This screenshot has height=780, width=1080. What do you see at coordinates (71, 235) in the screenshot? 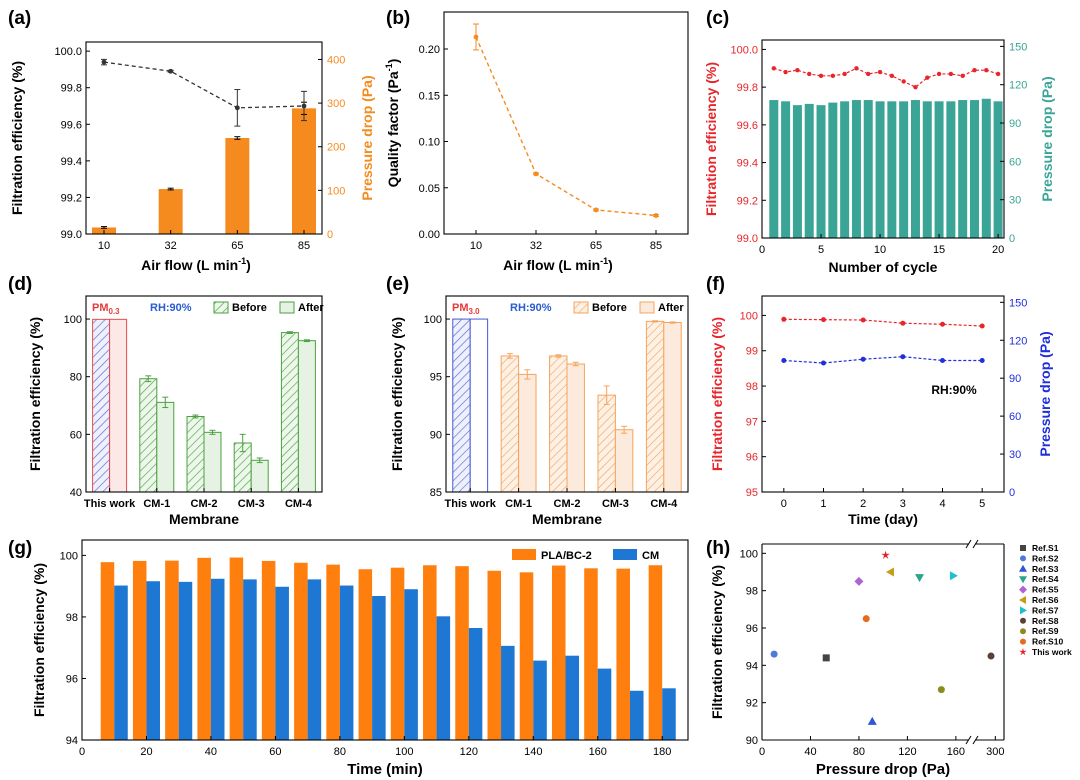
I see `y-tick-label: 99.0` at bounding box center [71, 235].